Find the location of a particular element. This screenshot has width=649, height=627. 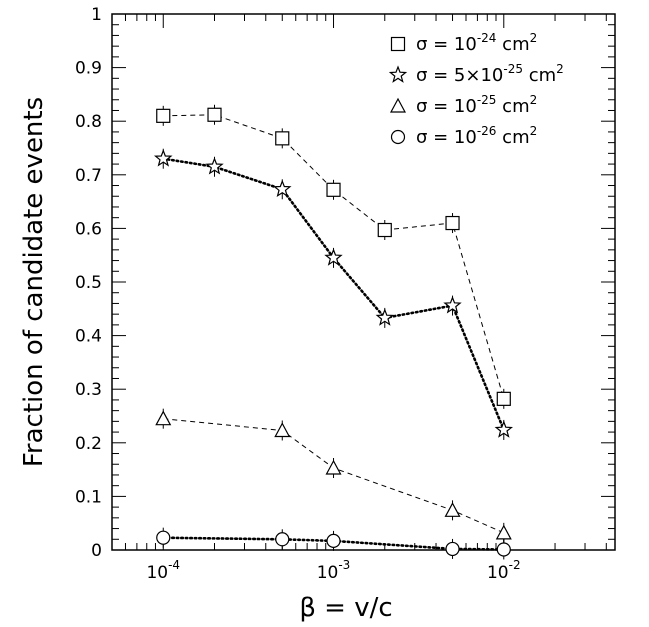

y-tick-label: 0.3 is located at coordinates (88, 390).